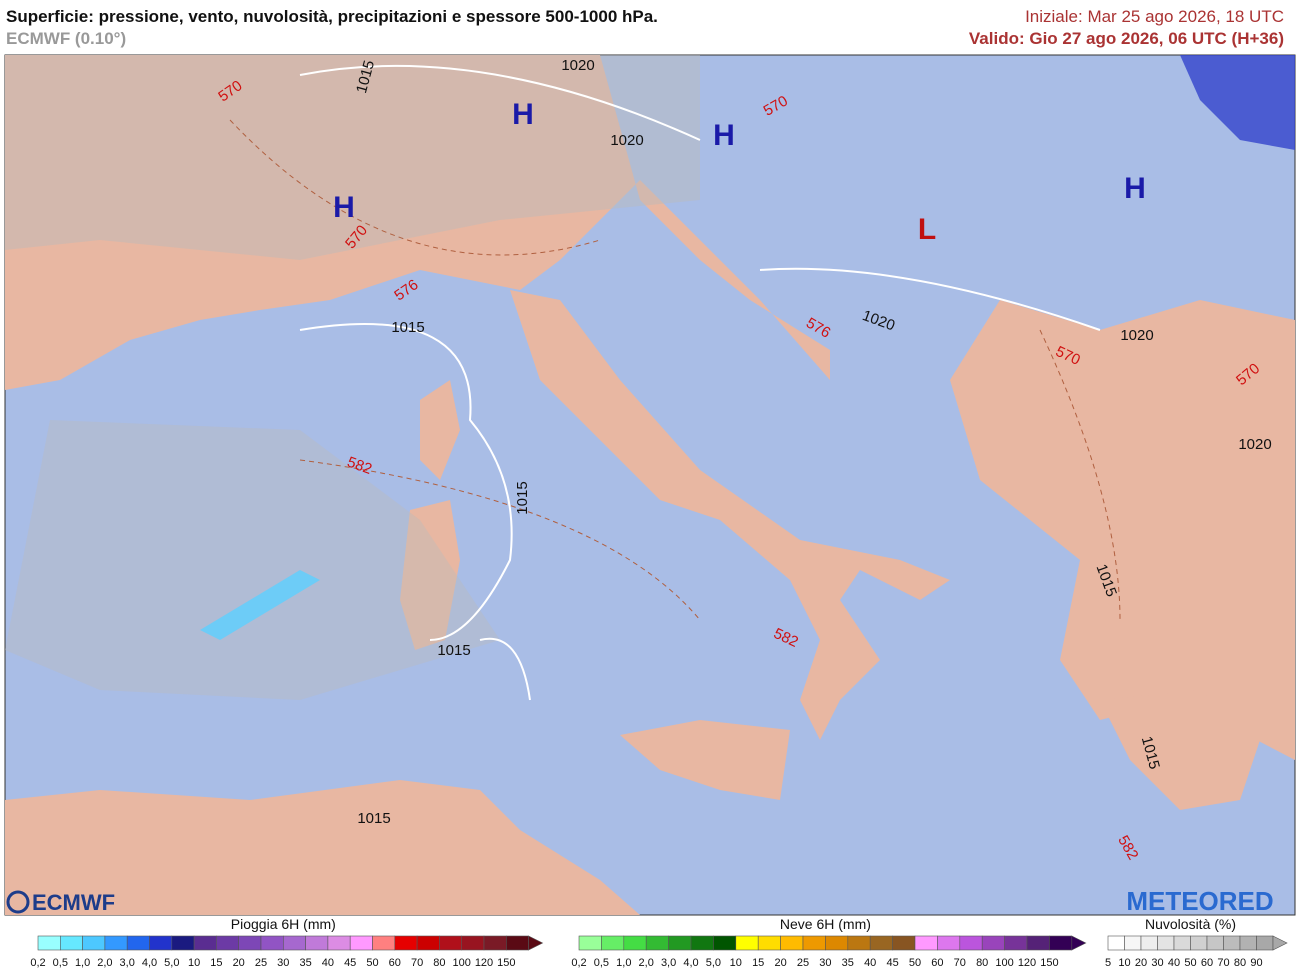 Image resolution: width=1300 pixels, height=974 pixels. I want to click on legend-label: 0,2, so click(578, 963).